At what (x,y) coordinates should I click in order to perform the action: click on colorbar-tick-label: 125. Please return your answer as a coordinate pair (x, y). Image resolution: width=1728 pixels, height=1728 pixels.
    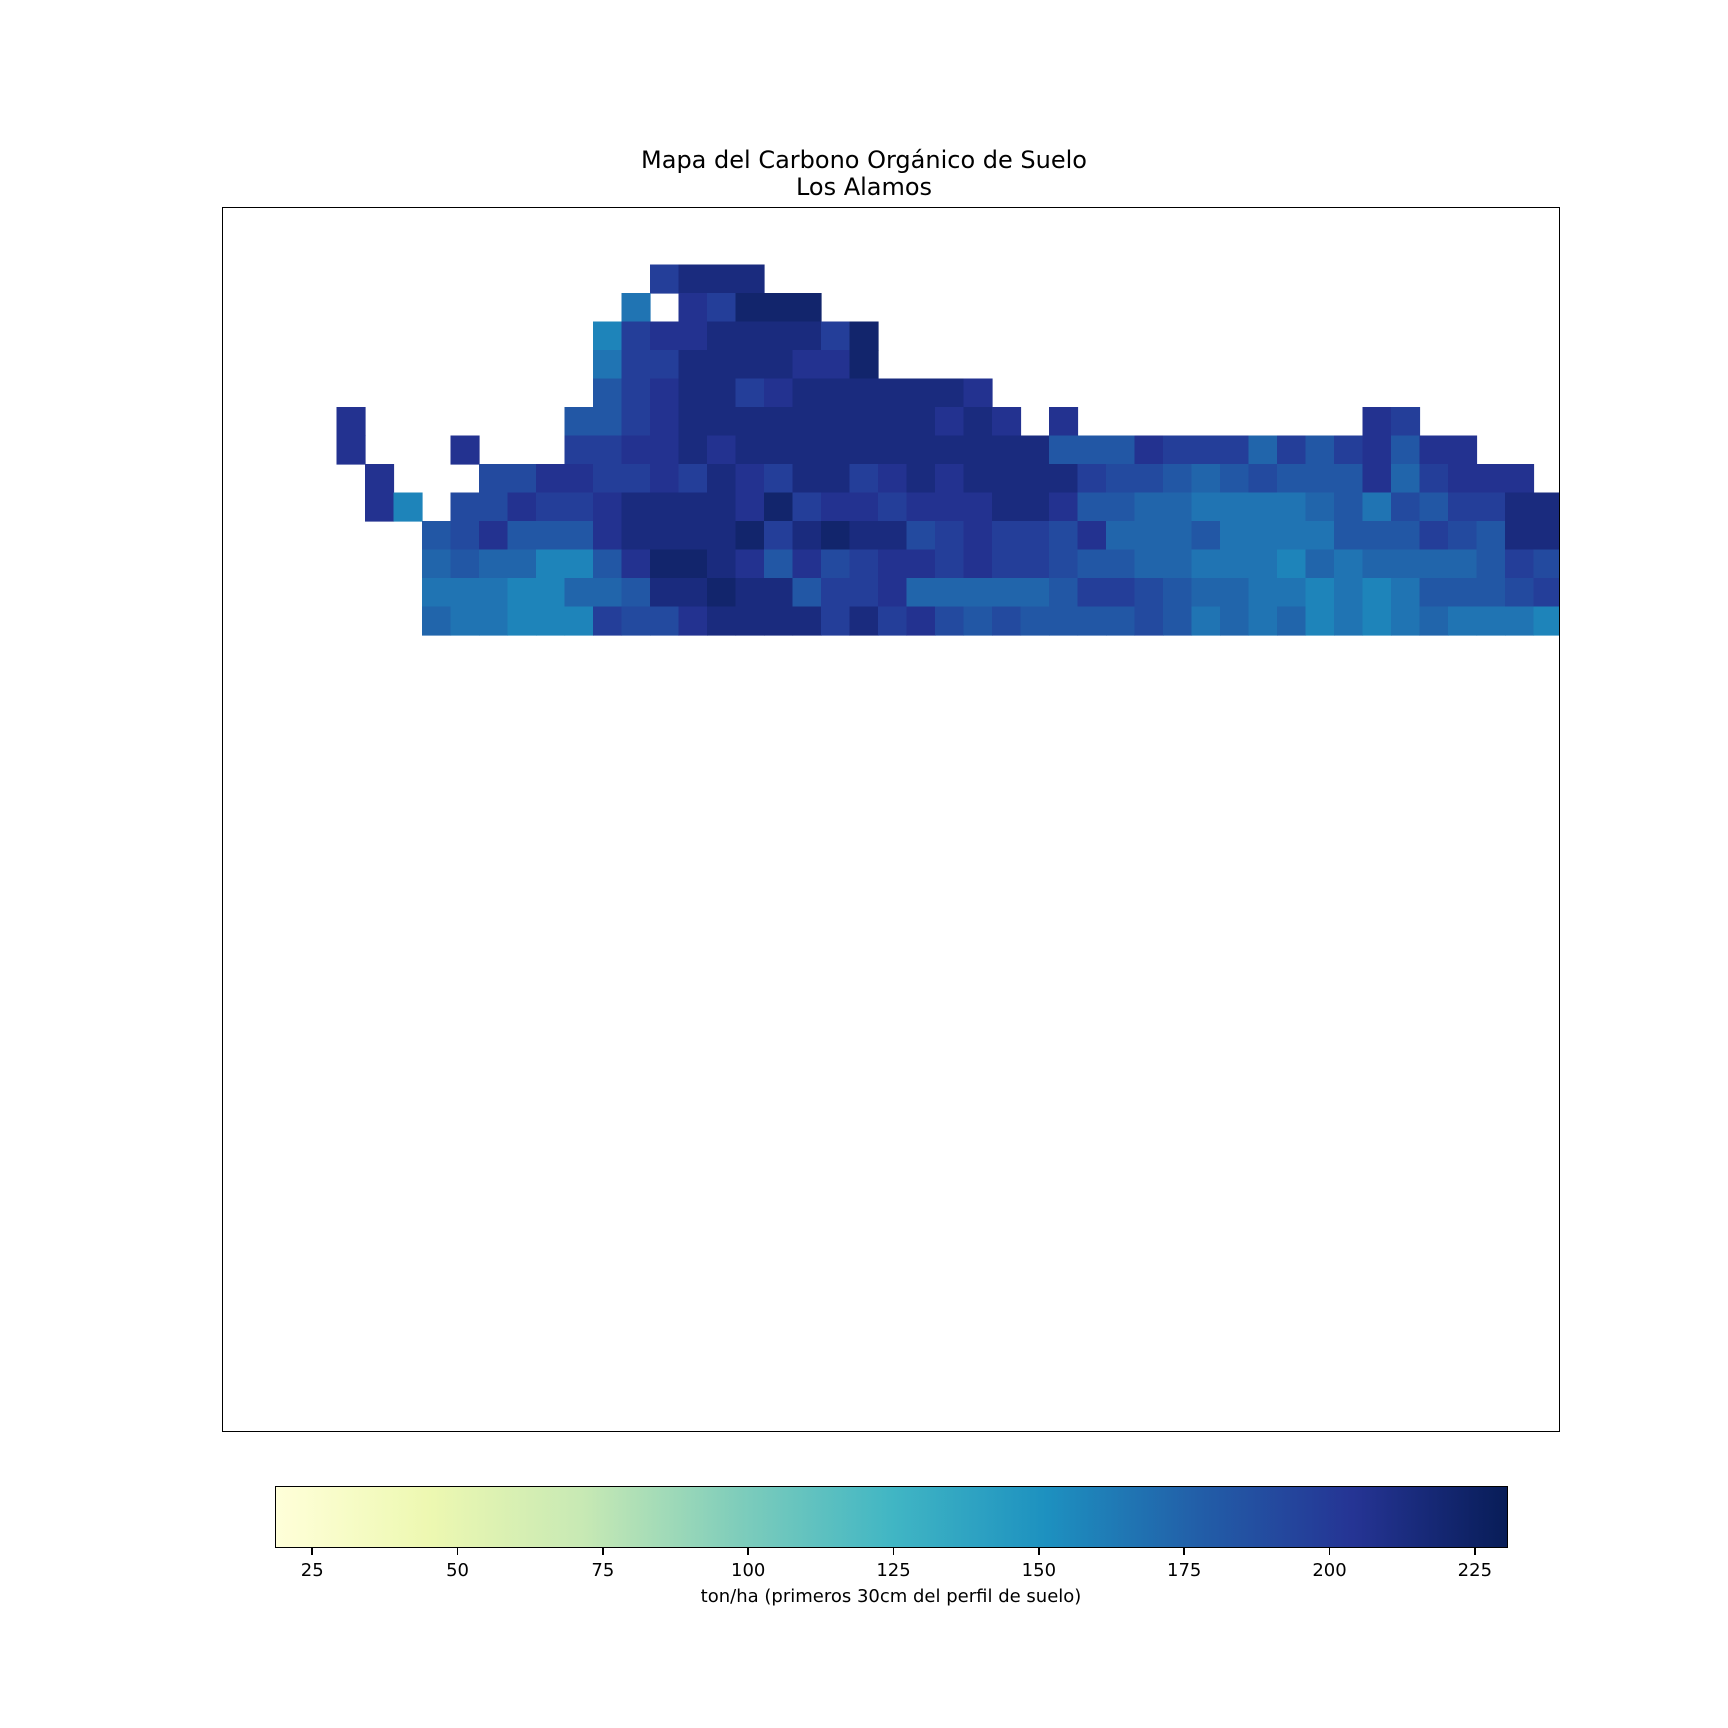
    Looking at the image, I should click on (893, 1570).